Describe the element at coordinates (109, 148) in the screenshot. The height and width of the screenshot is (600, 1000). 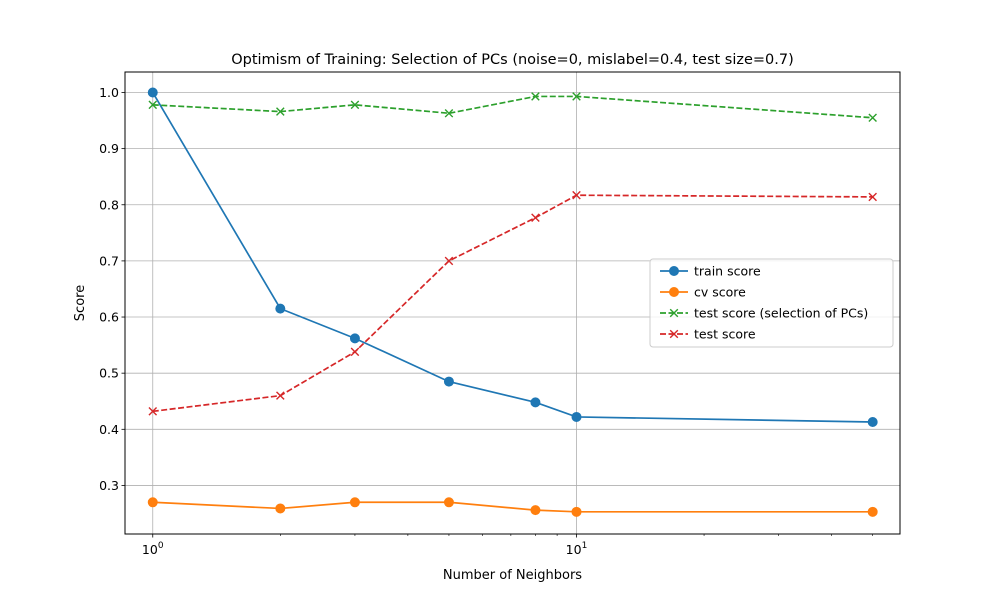
I see `y-tick-label: 0.9` at that location.